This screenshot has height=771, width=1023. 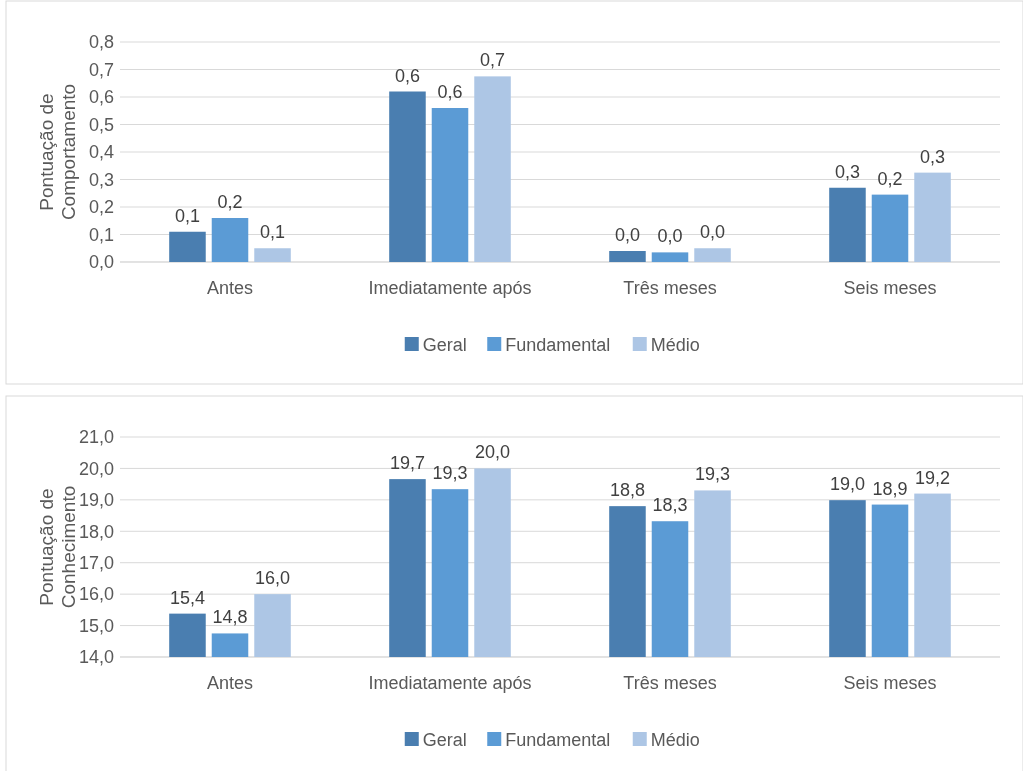 I want to click on data-label: 18,9, so click(x=890, y=488).